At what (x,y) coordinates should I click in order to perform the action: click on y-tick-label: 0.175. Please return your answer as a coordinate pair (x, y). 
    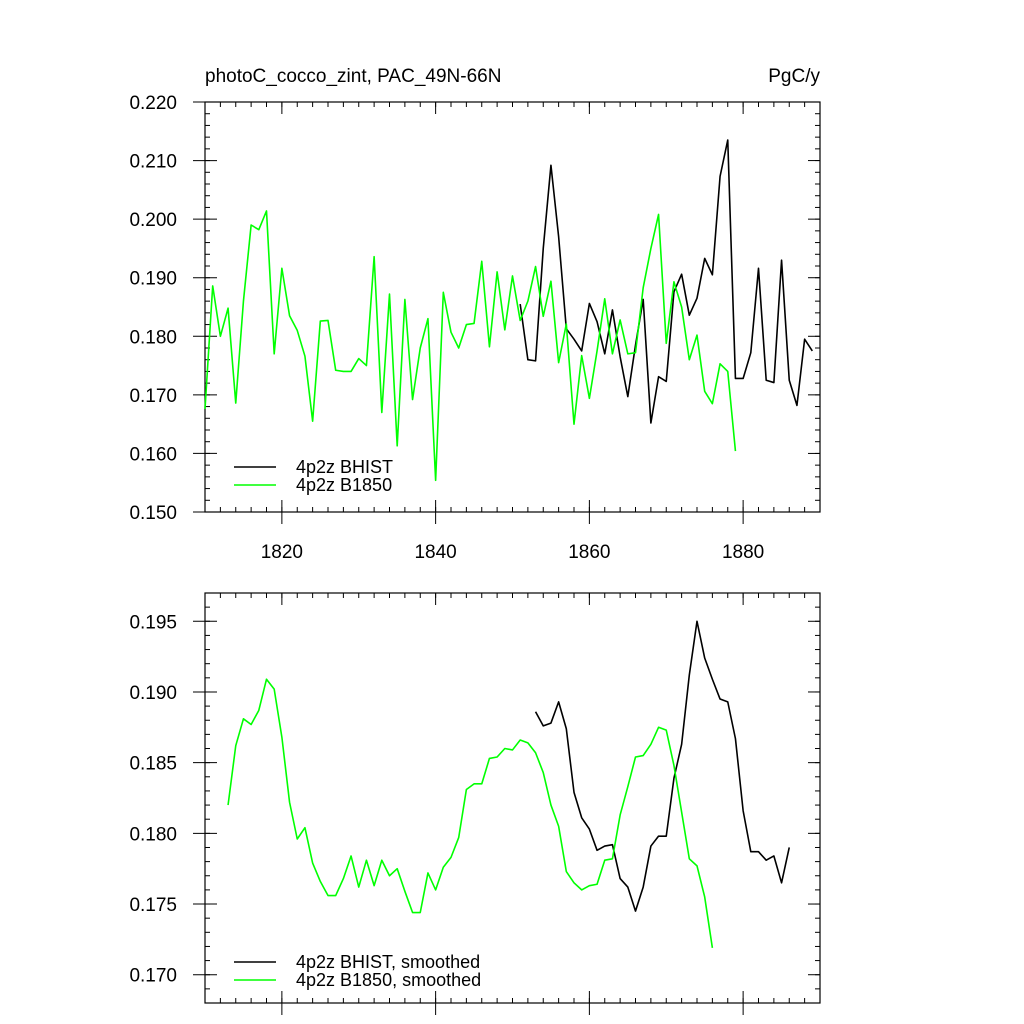
    Looking at the image, I should click on (153, 905).